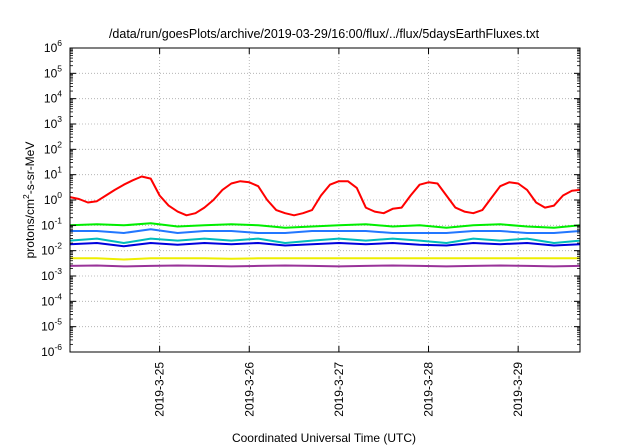 The width and height of the screenshot is (640, 448). I want to click on y-tick-label: 10⁵, so click(53, 71).